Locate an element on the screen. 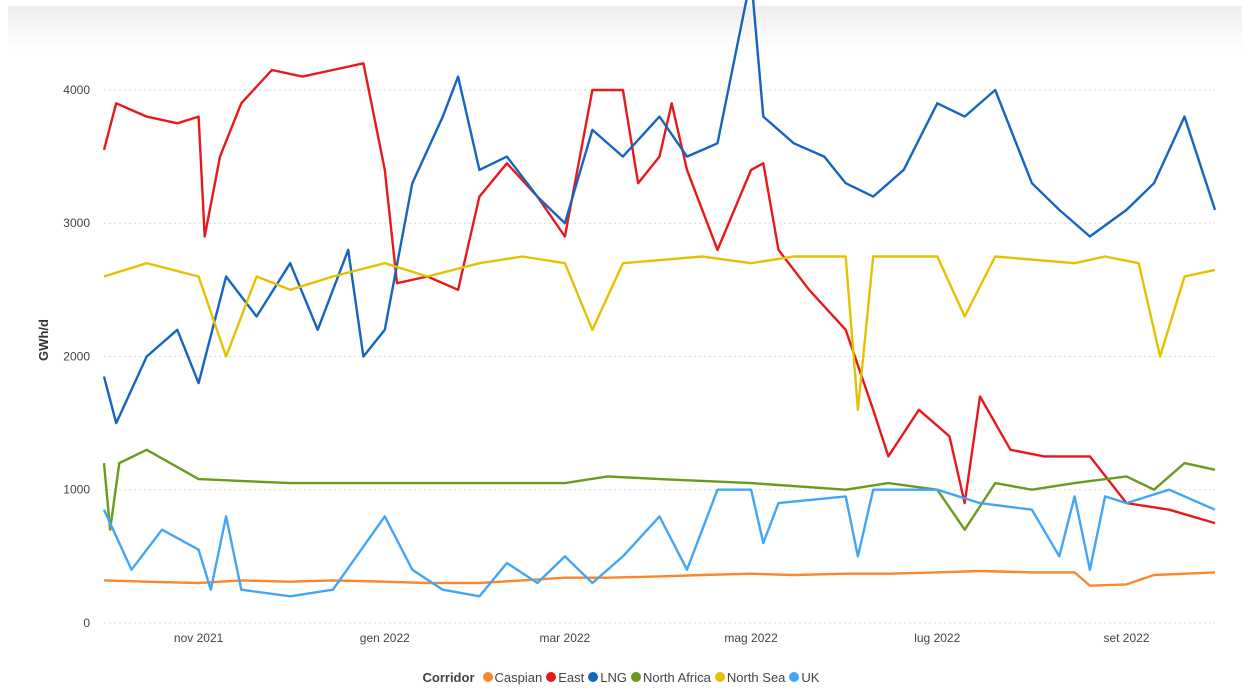 This screenshot has width=1246, height=691. y-tick-label: 4000 is located at coordinates (76, 90).